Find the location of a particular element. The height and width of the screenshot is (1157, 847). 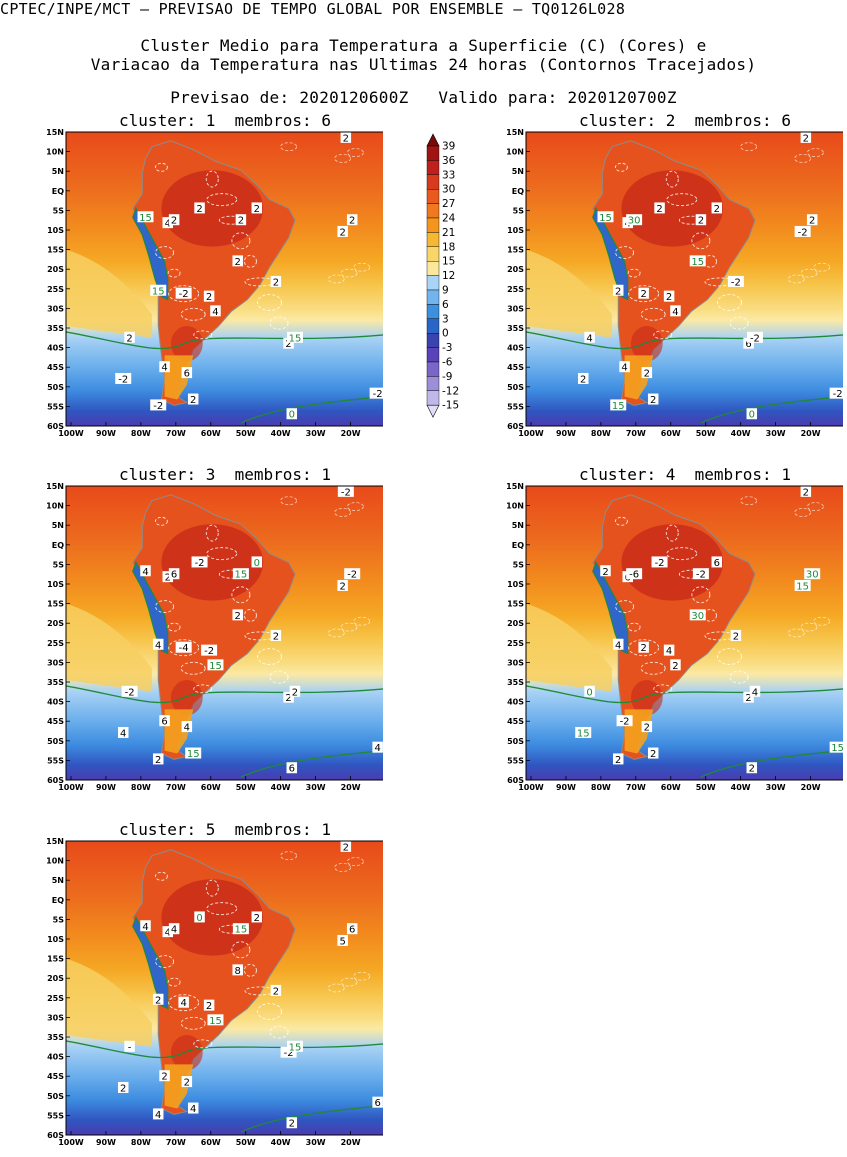

lat-tick-label: 30S is located at coordinates (515, 662).